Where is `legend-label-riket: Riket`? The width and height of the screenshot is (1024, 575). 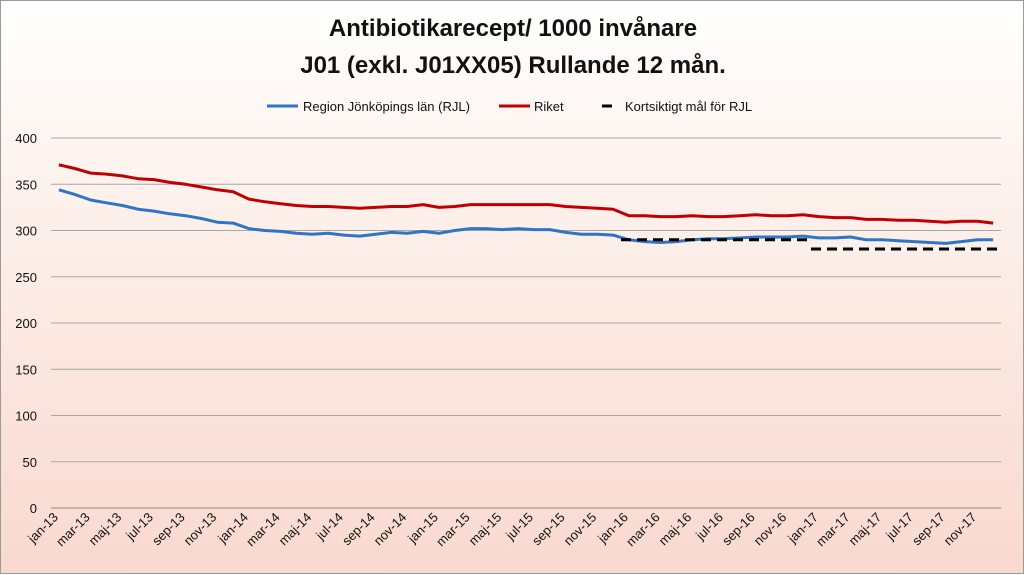 legend-label-riket: Riket is located at coordinates (549, 106).